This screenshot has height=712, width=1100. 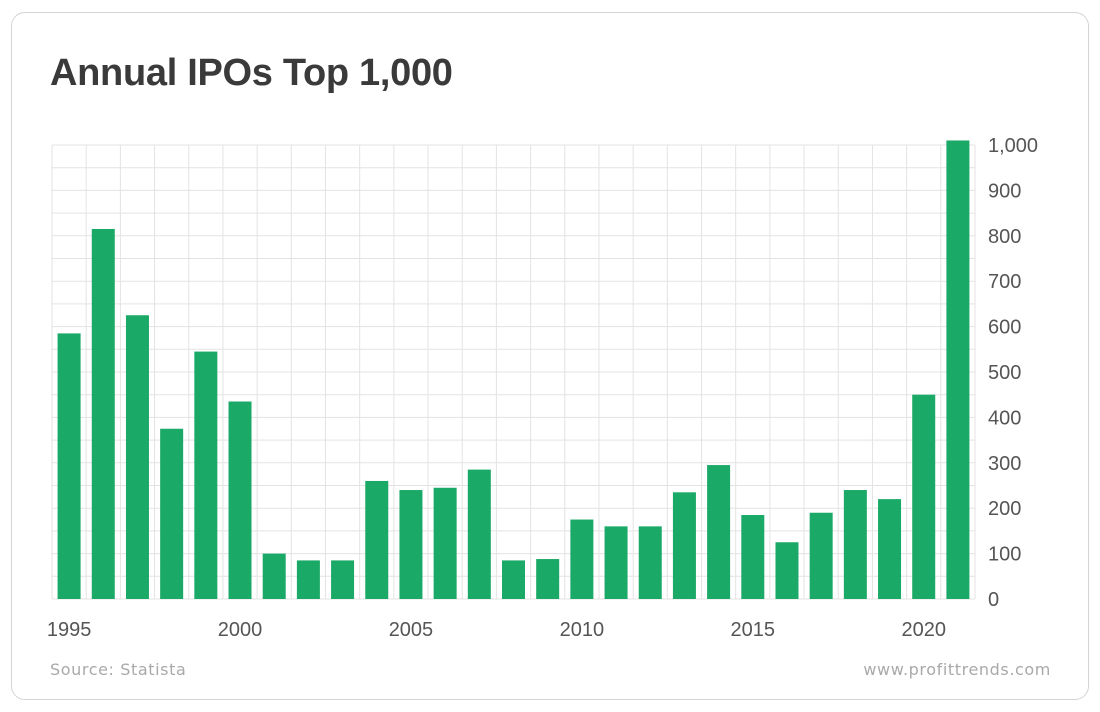 I want to click on source-note: Source: Statista, so click(x=118, y=669).